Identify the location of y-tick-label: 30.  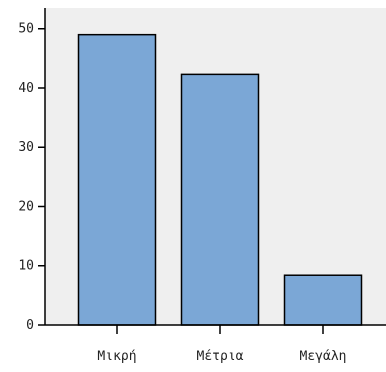
(26, 147).